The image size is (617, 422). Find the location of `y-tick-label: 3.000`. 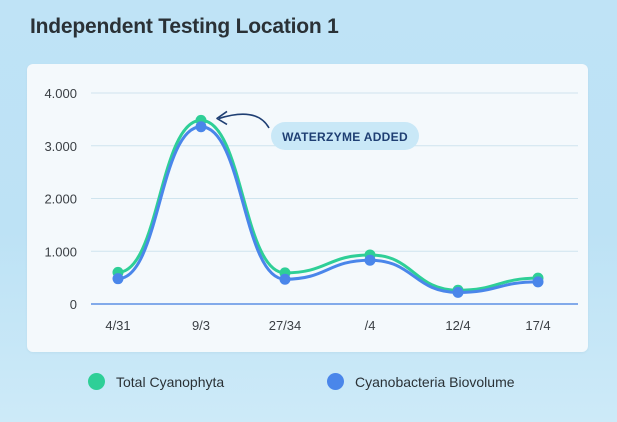

y-tick-label: 3.000 is located at coordinates (60, 146).